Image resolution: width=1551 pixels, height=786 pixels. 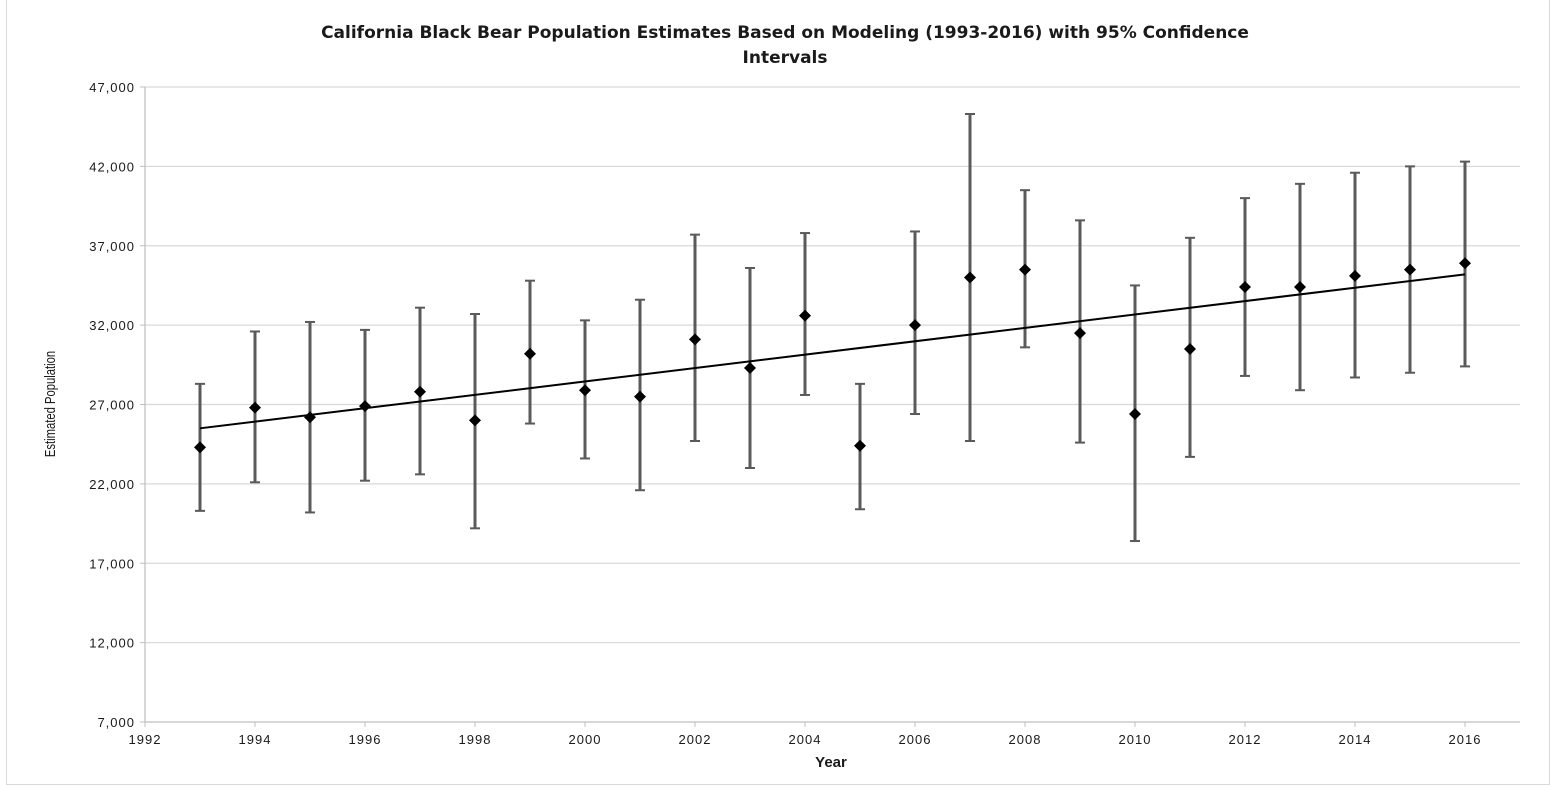 What do you see at coordinates (112, 166) in the screenshot?
I see `y-tick-label: 42,000` at bounding box center [112, 166].